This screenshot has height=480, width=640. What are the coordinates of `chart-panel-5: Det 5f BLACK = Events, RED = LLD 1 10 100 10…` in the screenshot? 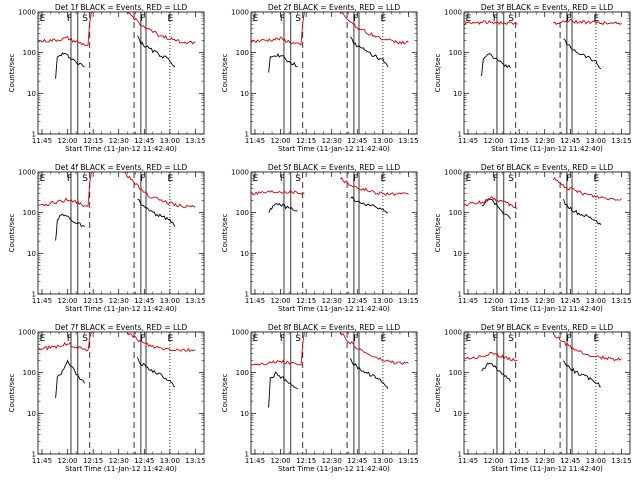 It's located at (320, 238).